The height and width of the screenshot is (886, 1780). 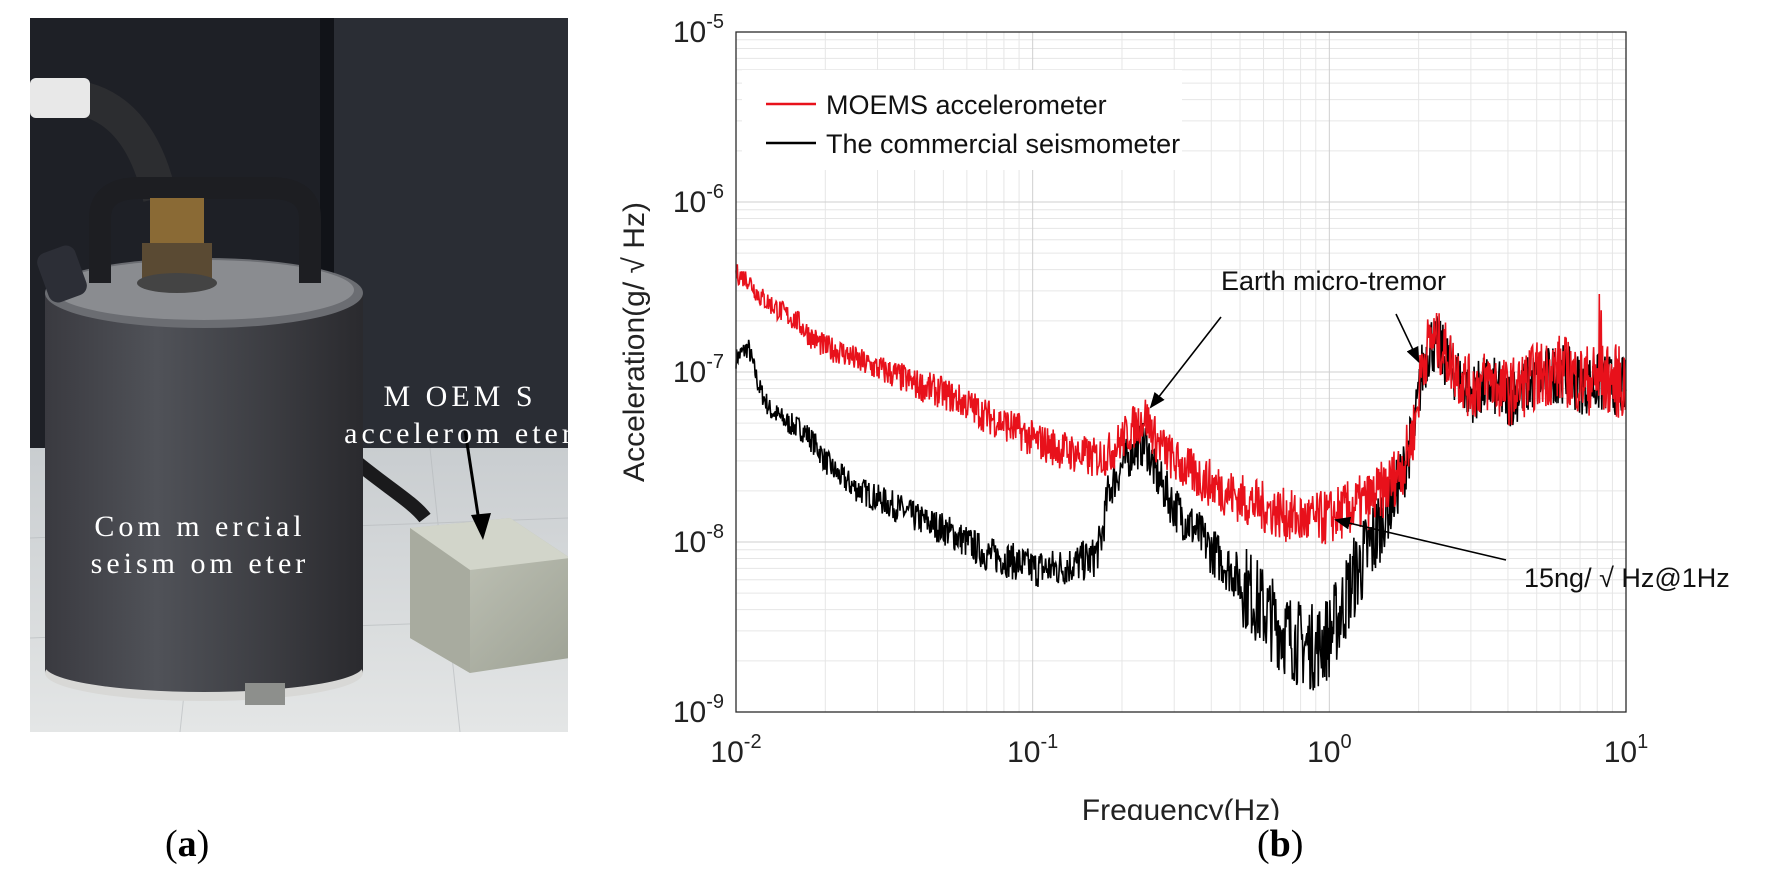 What do you see at coordinates (1185, 362) in the screenshot?
I see `arrow-to-low-peak` at bounding box center [1185, 362].